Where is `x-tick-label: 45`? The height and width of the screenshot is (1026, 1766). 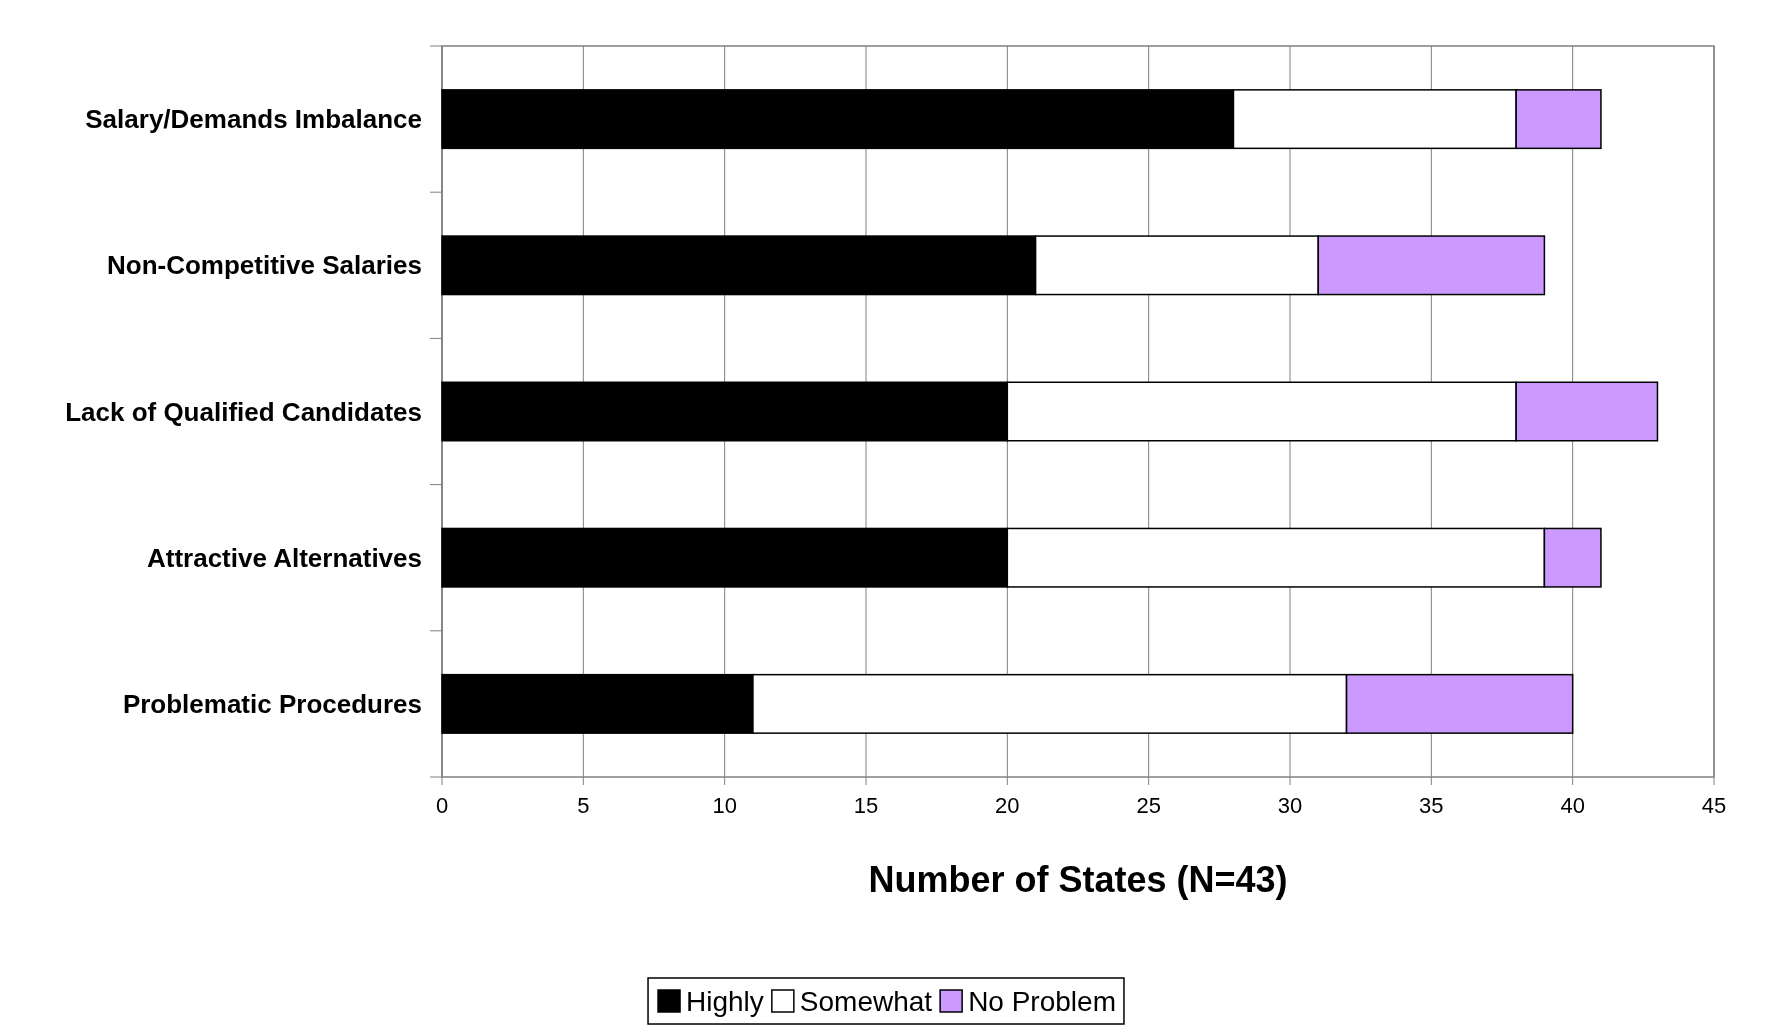
x-tick-label: 45 is located at coordinates (1714, 805).